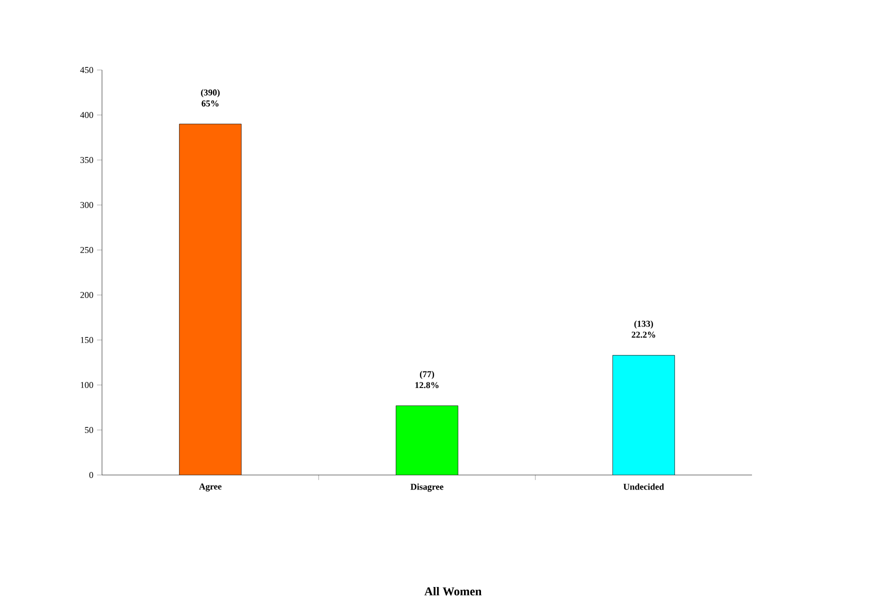 This screenshot has height=601, width=890. I want to click on y-tick-label: 100, so click(87, 385).